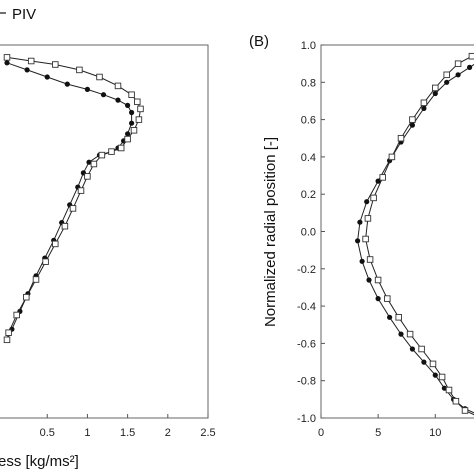 The height and width of the screenshot is (474, 474). Describe the element at coordinates (308, 233) in the screenshot. I see `panel-b-y-tick-label: 0.0` at that location.